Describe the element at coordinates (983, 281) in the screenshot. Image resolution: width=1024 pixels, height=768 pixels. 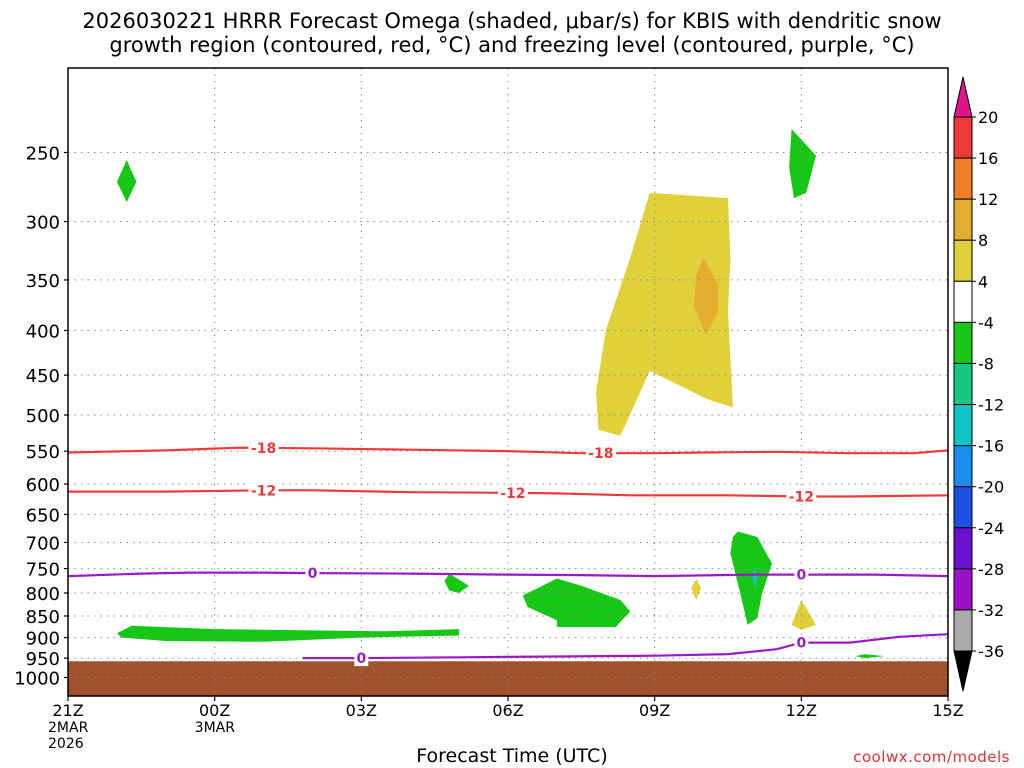
I see `colorbar-label-4: 4` at that location.